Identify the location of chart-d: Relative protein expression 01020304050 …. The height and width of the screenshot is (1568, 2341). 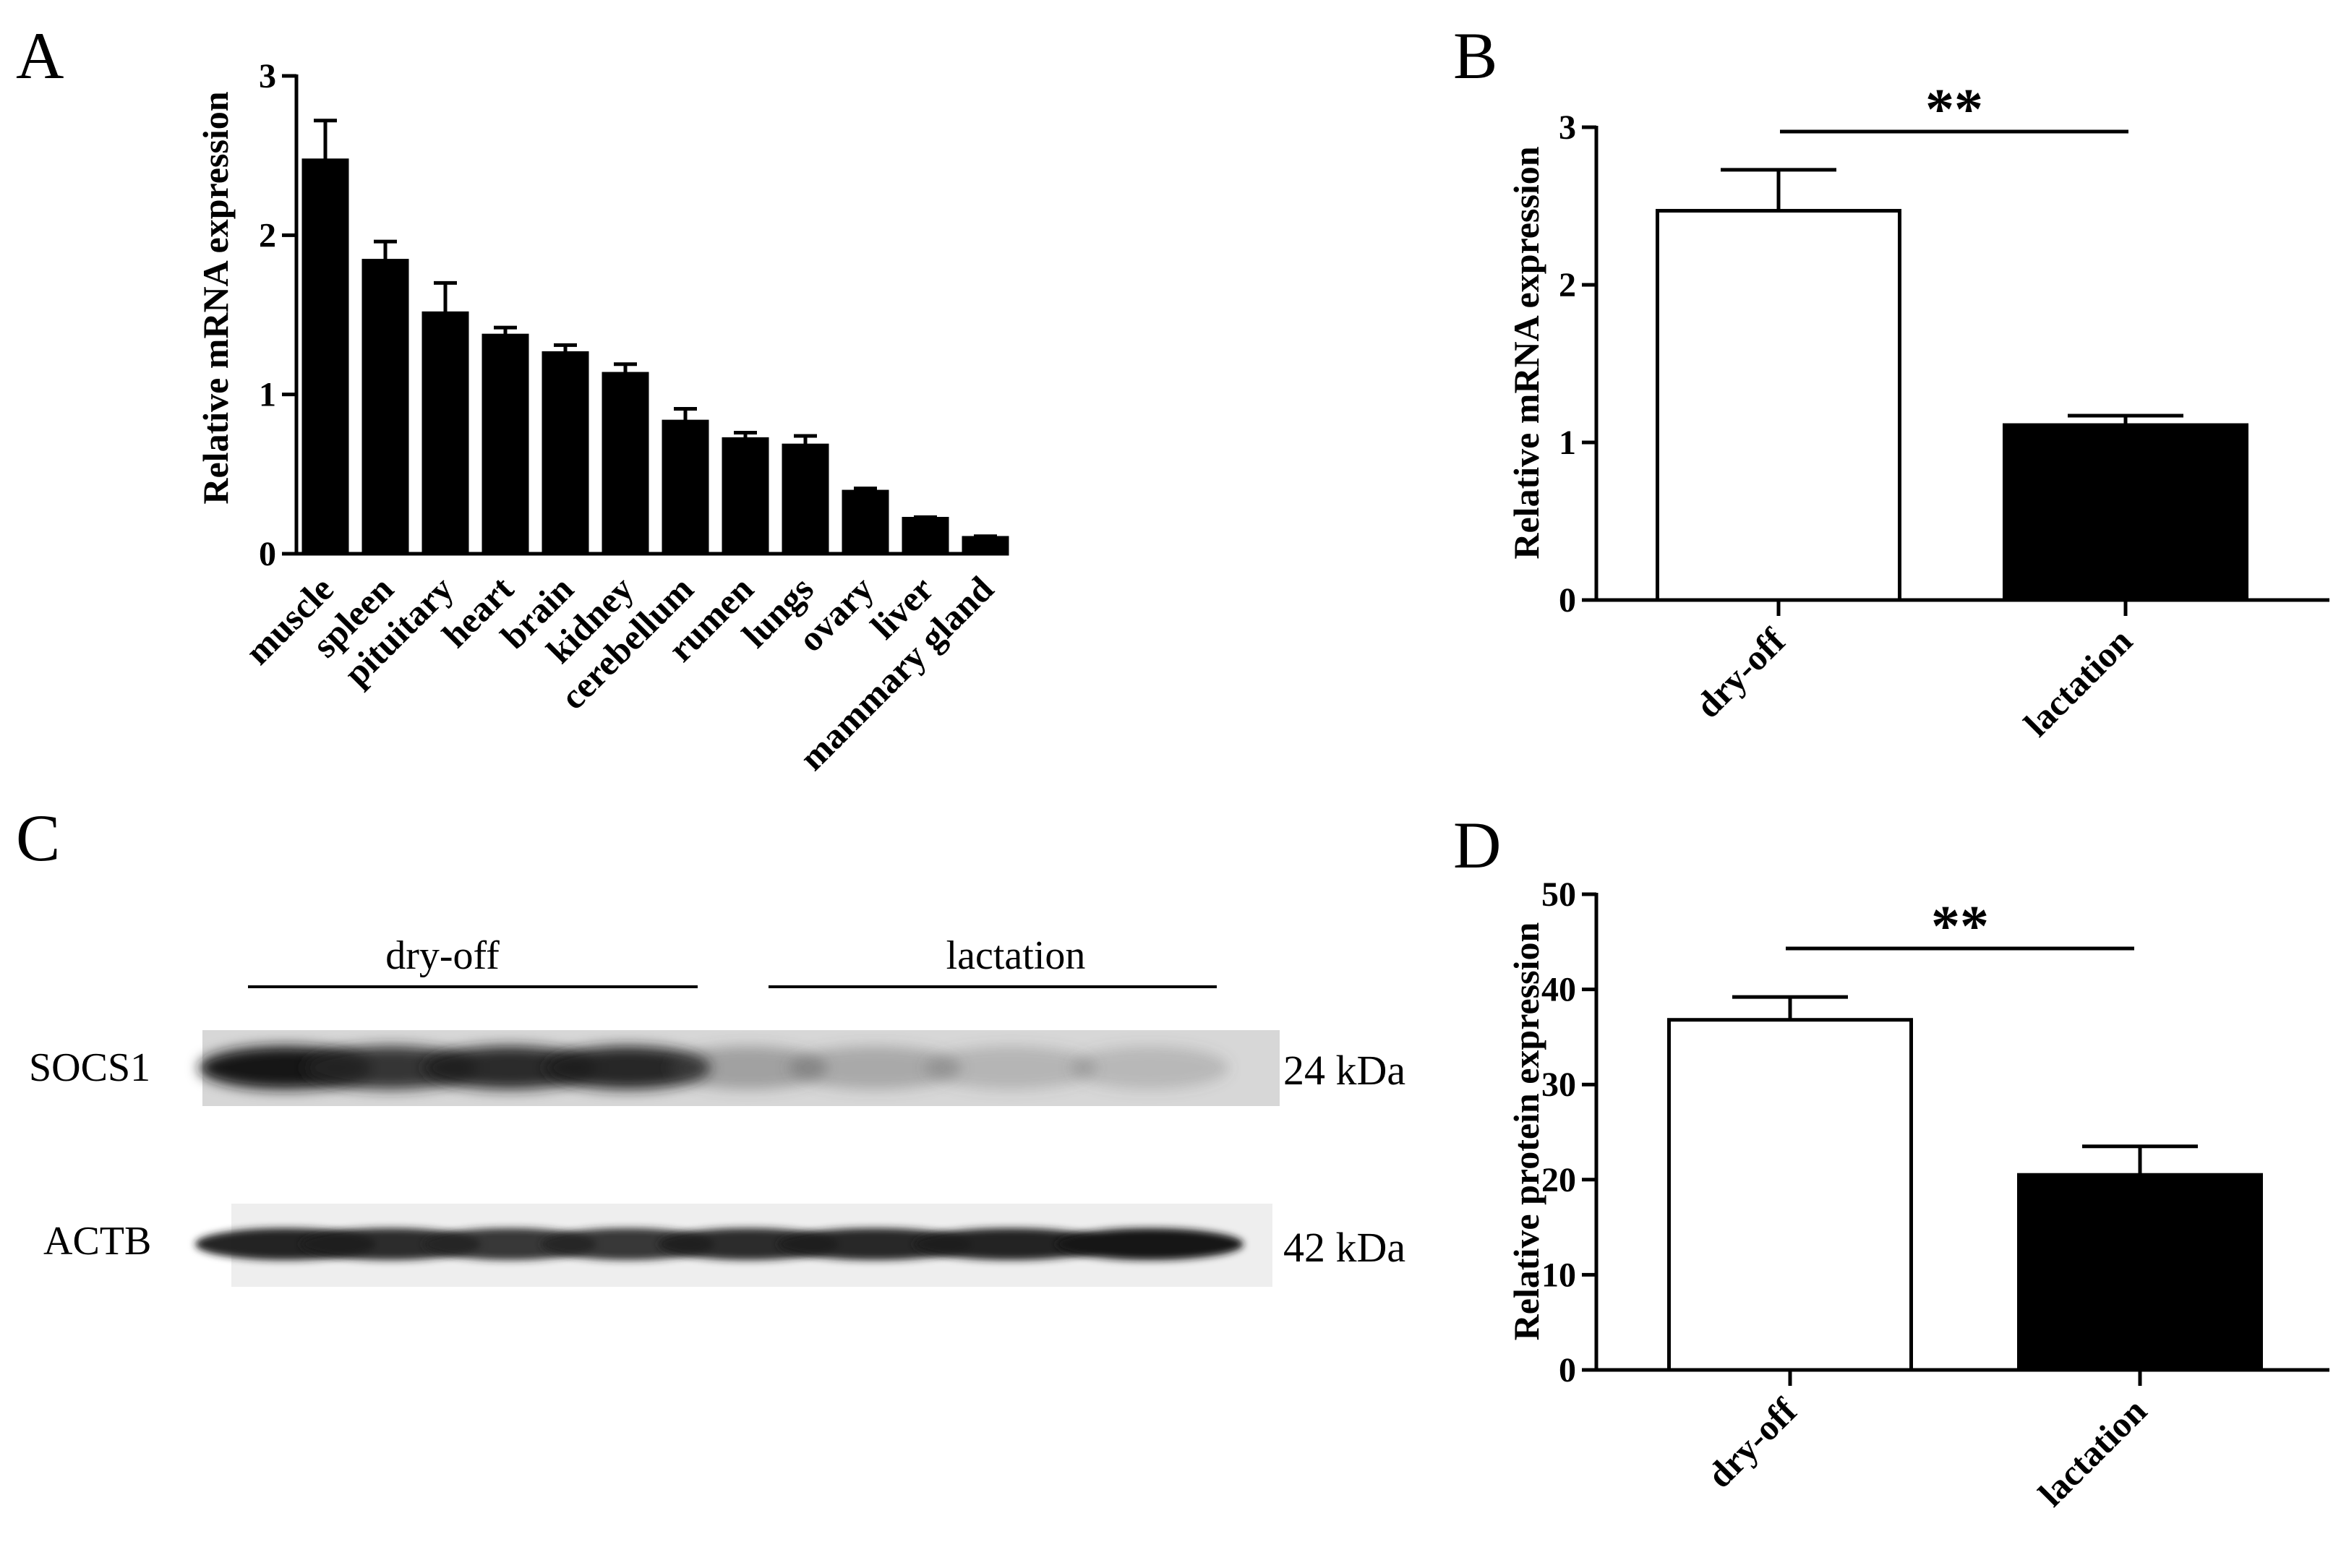
(1917, 1194).